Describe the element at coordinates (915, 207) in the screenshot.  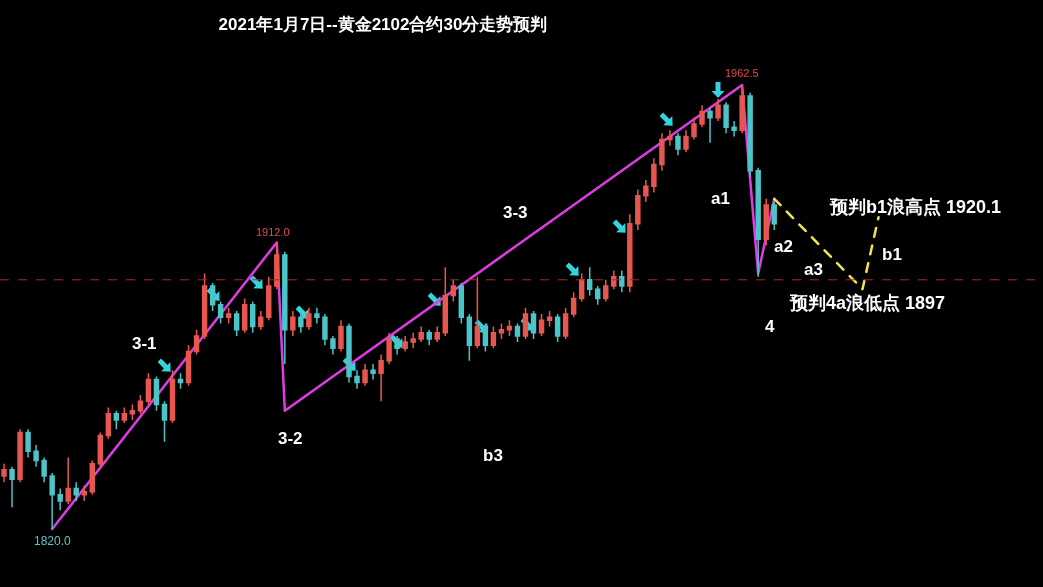
I see `annotation: 预判b1浪高点 1920.1` at that location.